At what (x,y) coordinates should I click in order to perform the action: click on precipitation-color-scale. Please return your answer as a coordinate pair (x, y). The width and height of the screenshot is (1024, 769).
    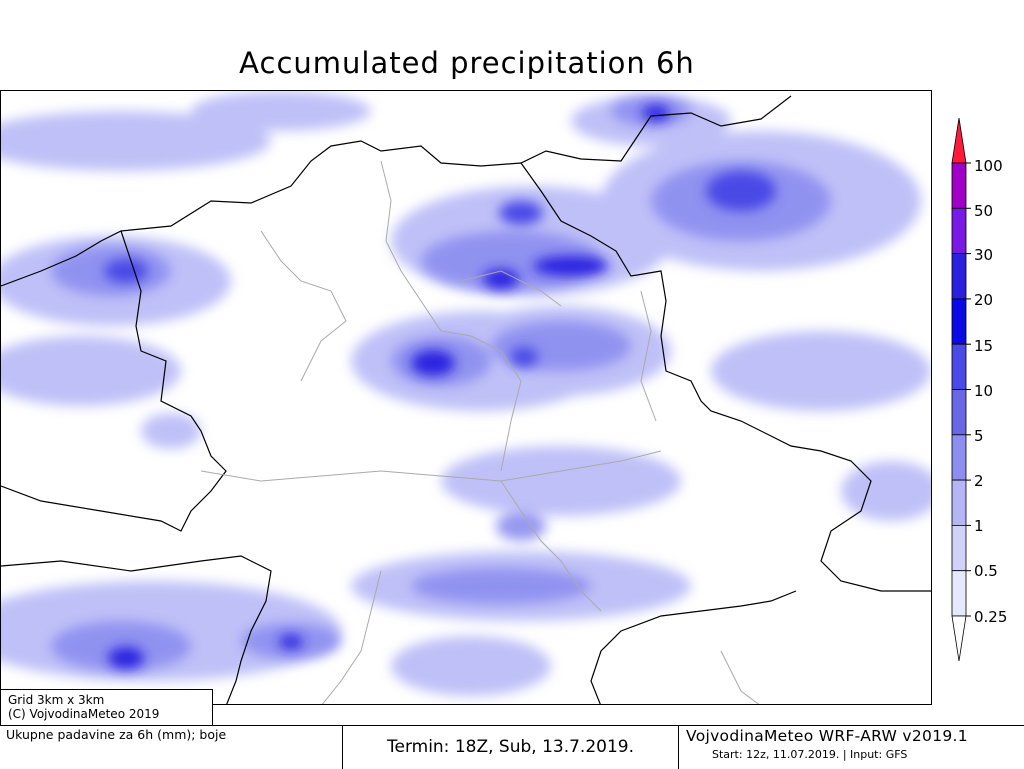
    Looking at the image, I should click on (961, 390).